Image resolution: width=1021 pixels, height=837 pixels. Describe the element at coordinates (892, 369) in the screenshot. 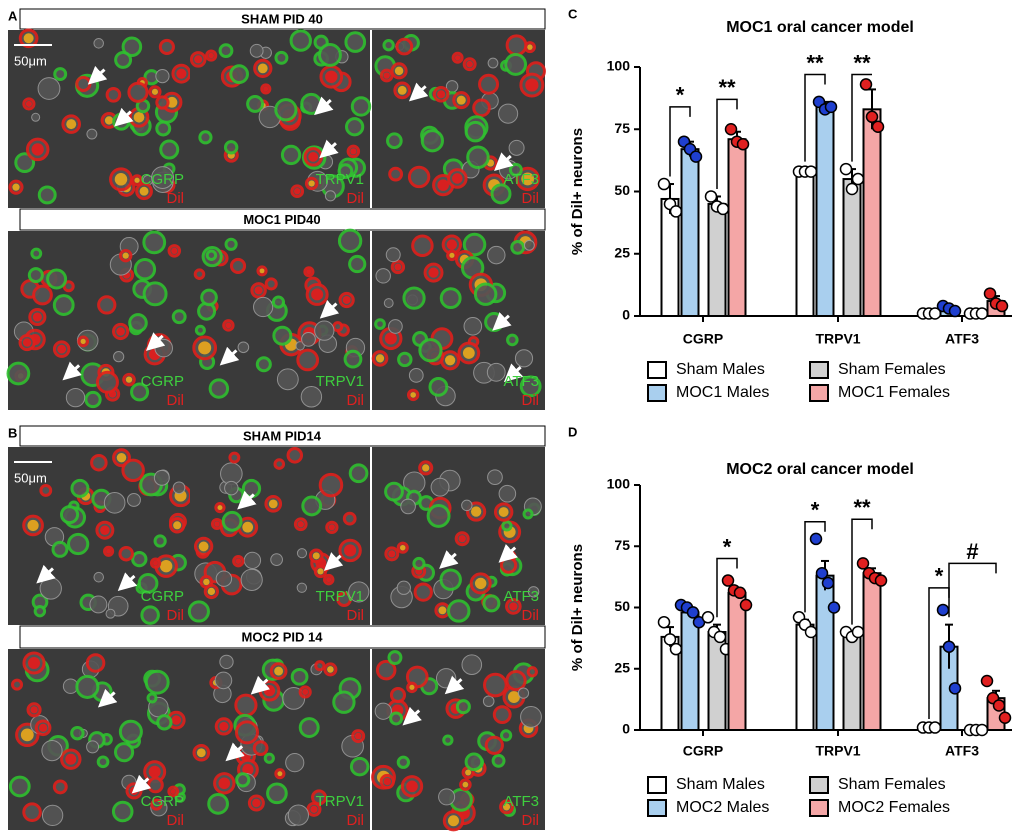

I see `legend-label: Sham Females` at that location.